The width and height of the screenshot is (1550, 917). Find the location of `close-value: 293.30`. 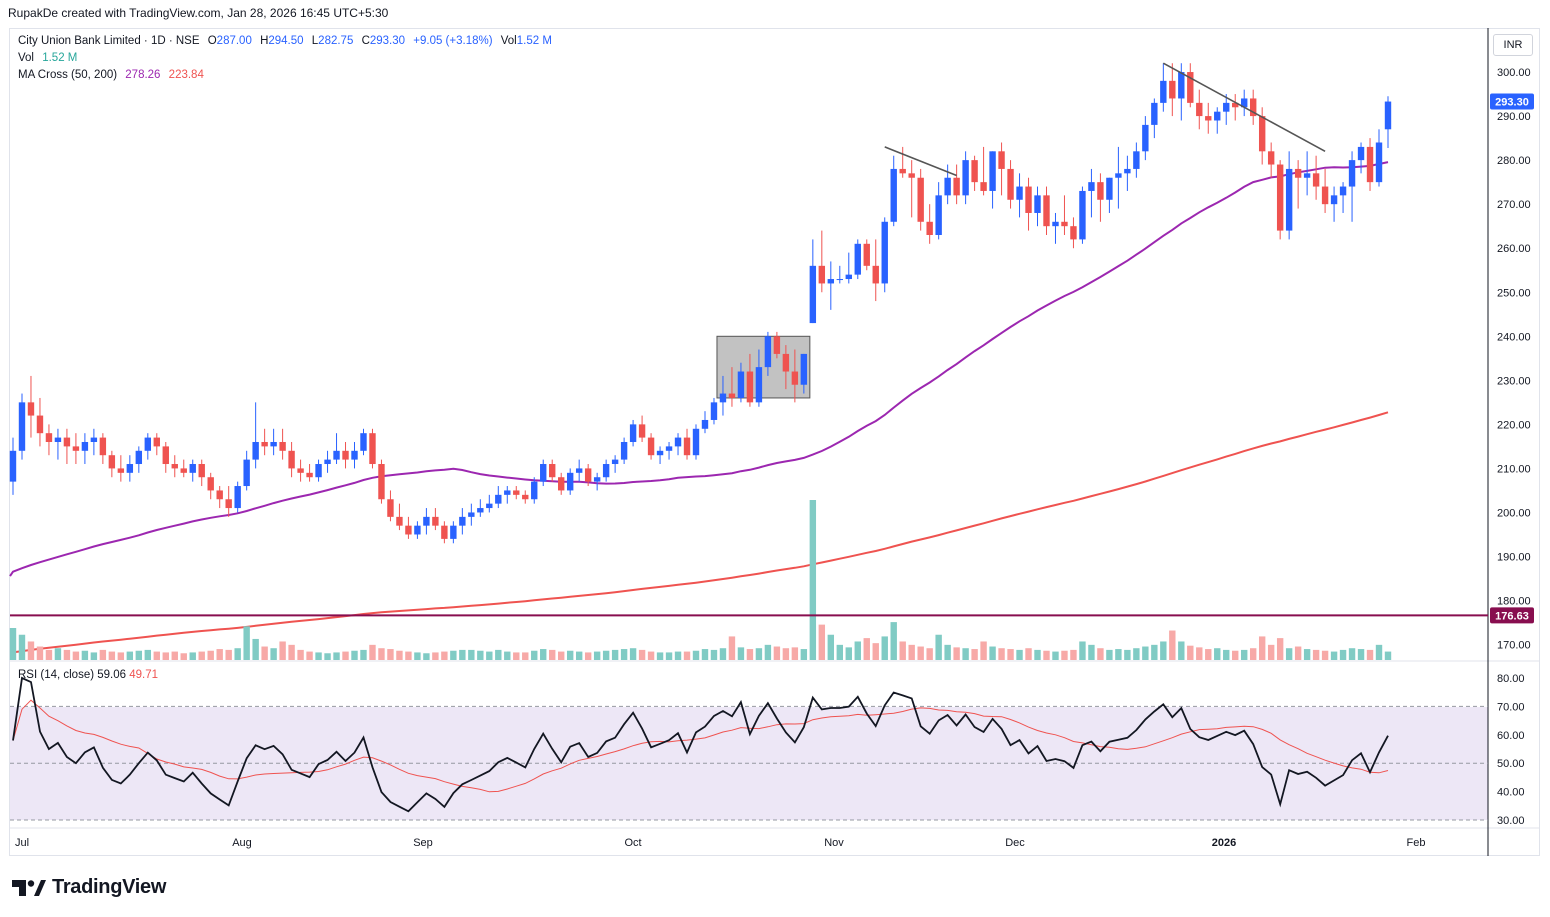

close-value: 293.30 is located at coordinates (387, 41).